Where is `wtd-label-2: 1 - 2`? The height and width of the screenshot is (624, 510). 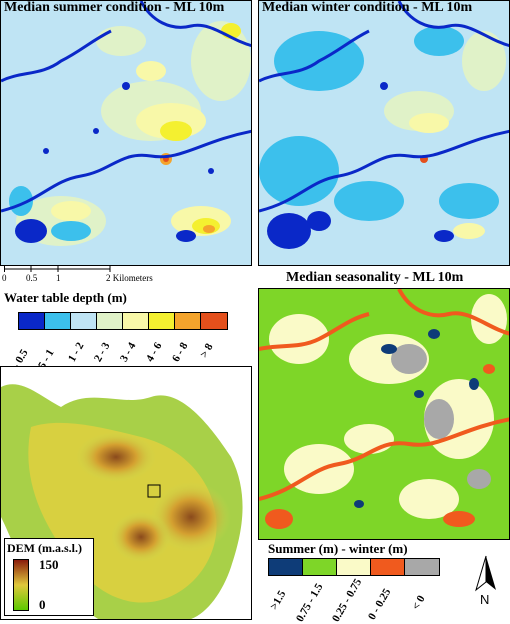 wtd-label-2: 1 - 2 is located at coordinates (76, 352).